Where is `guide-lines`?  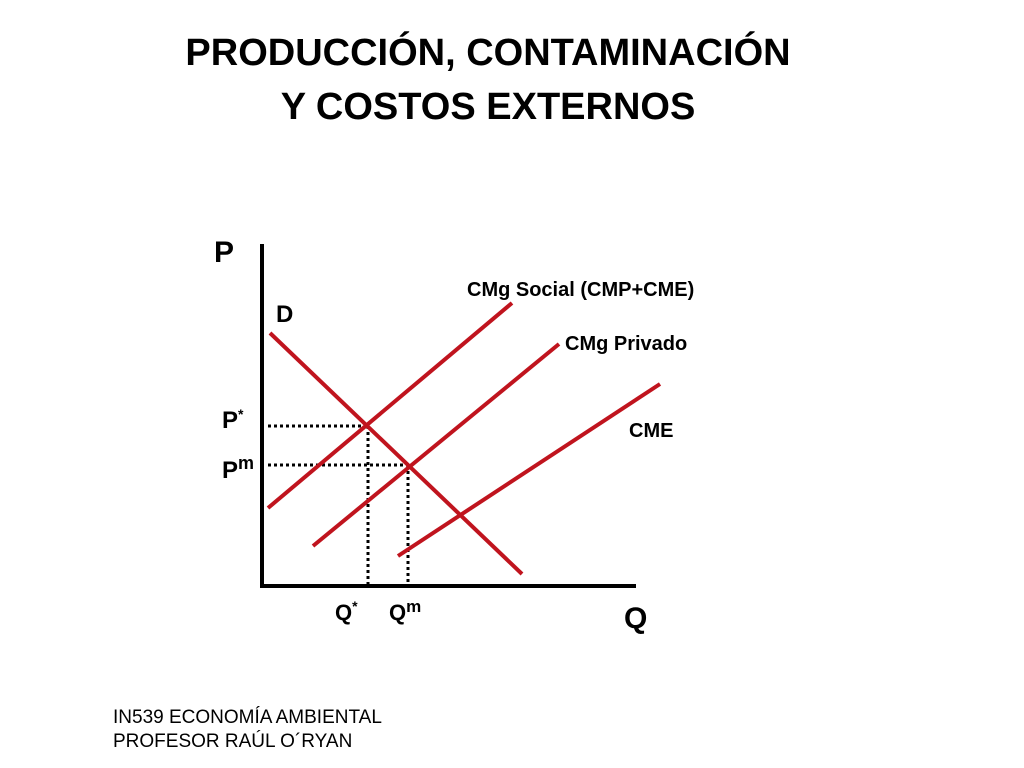 guide-lines is located at coordinates (339, 504).